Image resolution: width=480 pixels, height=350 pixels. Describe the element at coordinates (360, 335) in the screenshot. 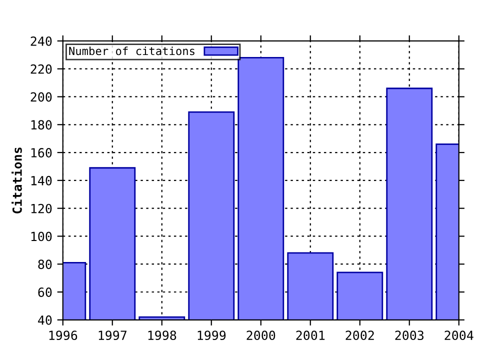

I see `x-tick-label: 2002` at that location.